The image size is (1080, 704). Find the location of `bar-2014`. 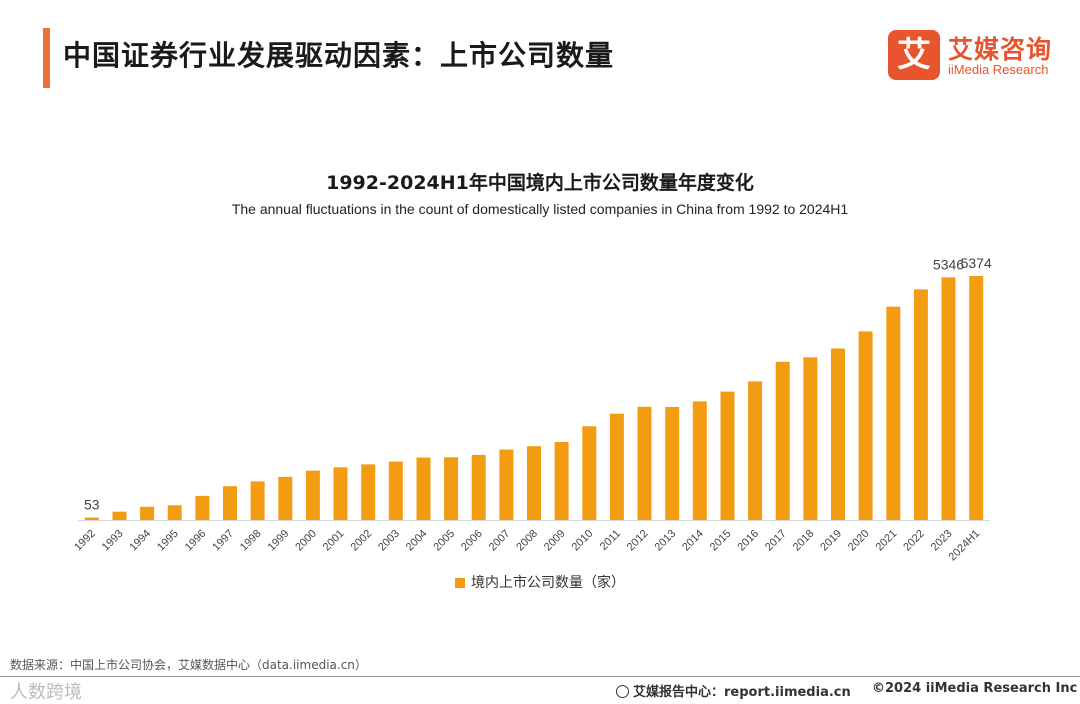

bar-2014 is located at coordinates (699, 460).